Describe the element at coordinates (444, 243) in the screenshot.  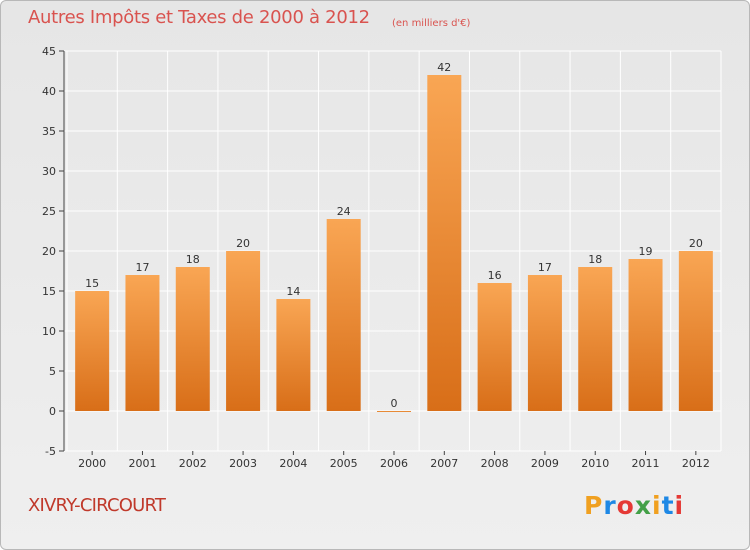
I see `bar-2007` at that location.